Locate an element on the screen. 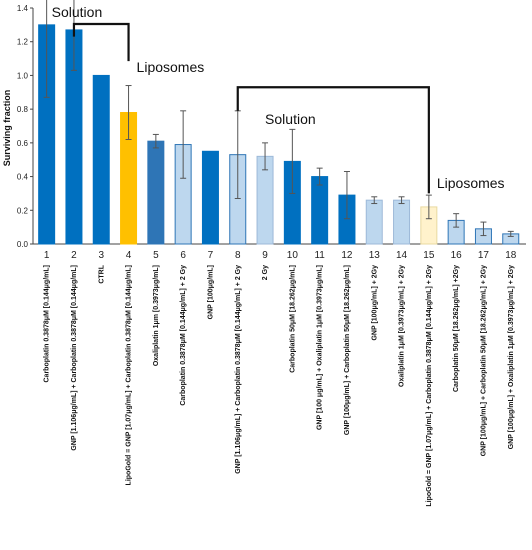  category-number: 13 is located at coordinates (375, 255).